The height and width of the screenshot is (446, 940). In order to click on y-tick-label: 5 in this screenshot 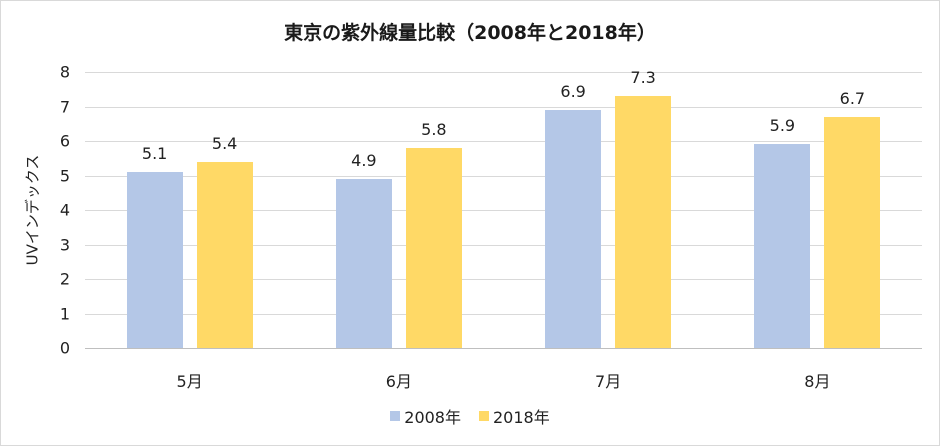, I will do `click(64, 175)`.